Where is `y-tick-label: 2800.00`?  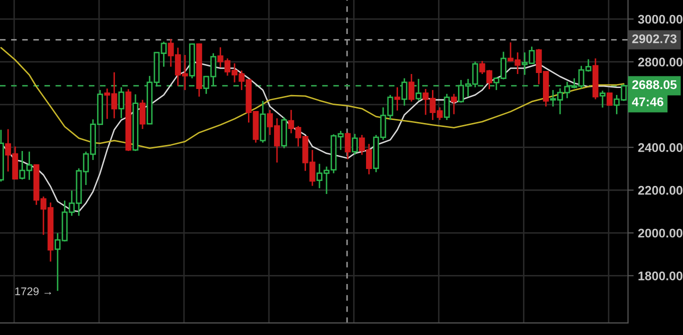
y-tick-label: 2800.00 is located at coordinates (660, 62).